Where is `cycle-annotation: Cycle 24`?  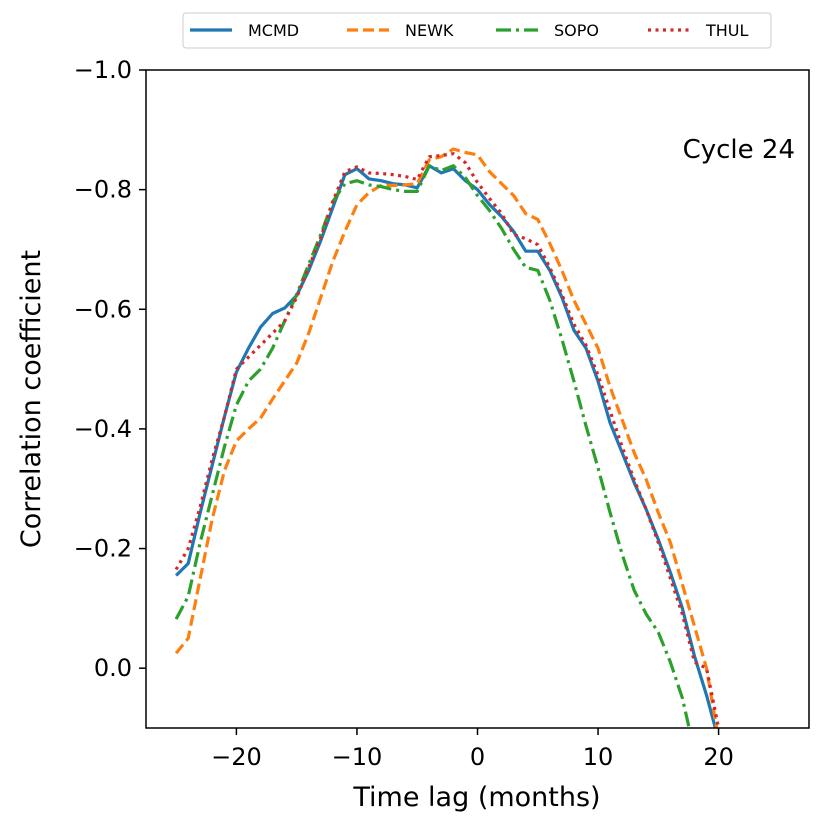 cycle-annotation: Cycle 24 is located at coordinates (739, 150).